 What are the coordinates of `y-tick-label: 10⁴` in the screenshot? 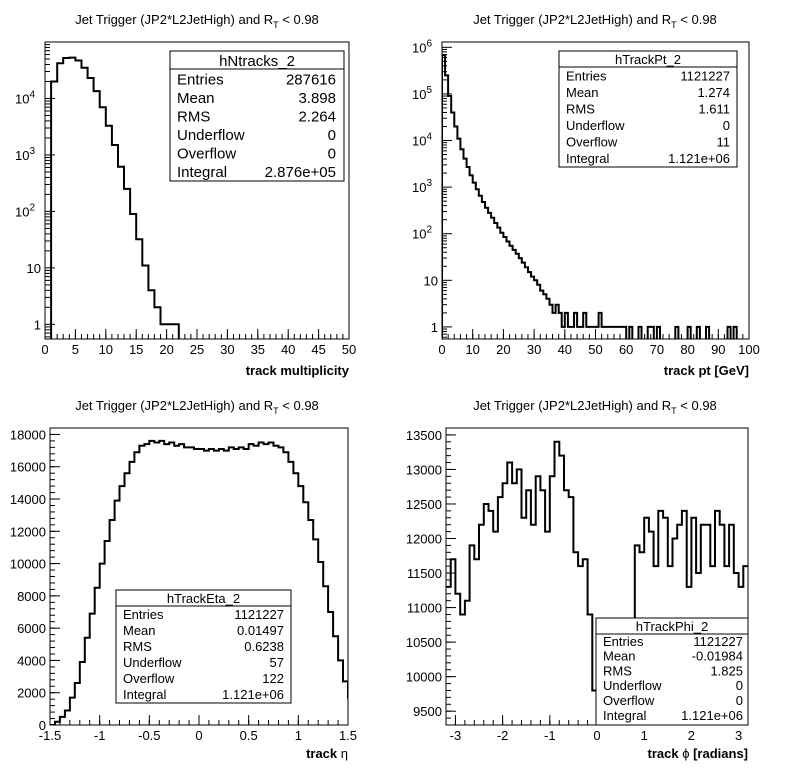 It's located at (422, 140).